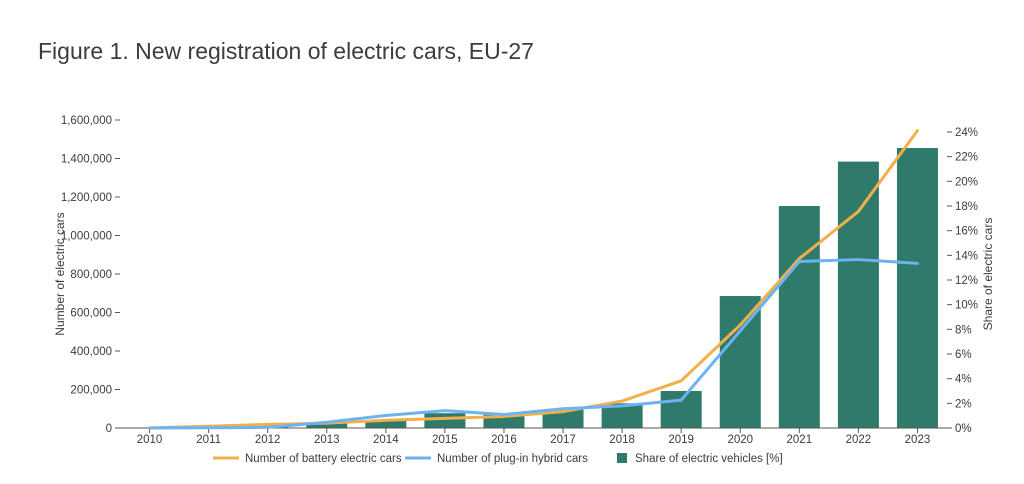 The image size is (1024, 484). What do you see at coordinates (60, 273) in the screenshot?
I see `y-axis-label: Number of electric cars` at bounding box center [60, 273].